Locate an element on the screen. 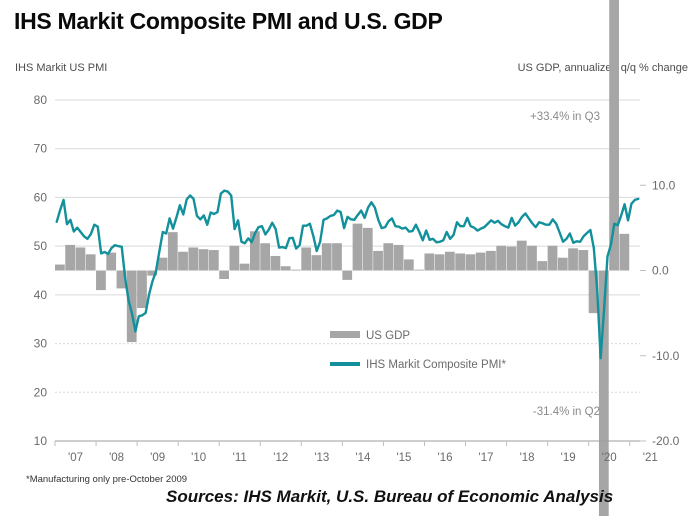 Image resolution: width=700 pixels, height=516 pixels. x-axis-tick-label: '13 is located at coordinates (321, 458).